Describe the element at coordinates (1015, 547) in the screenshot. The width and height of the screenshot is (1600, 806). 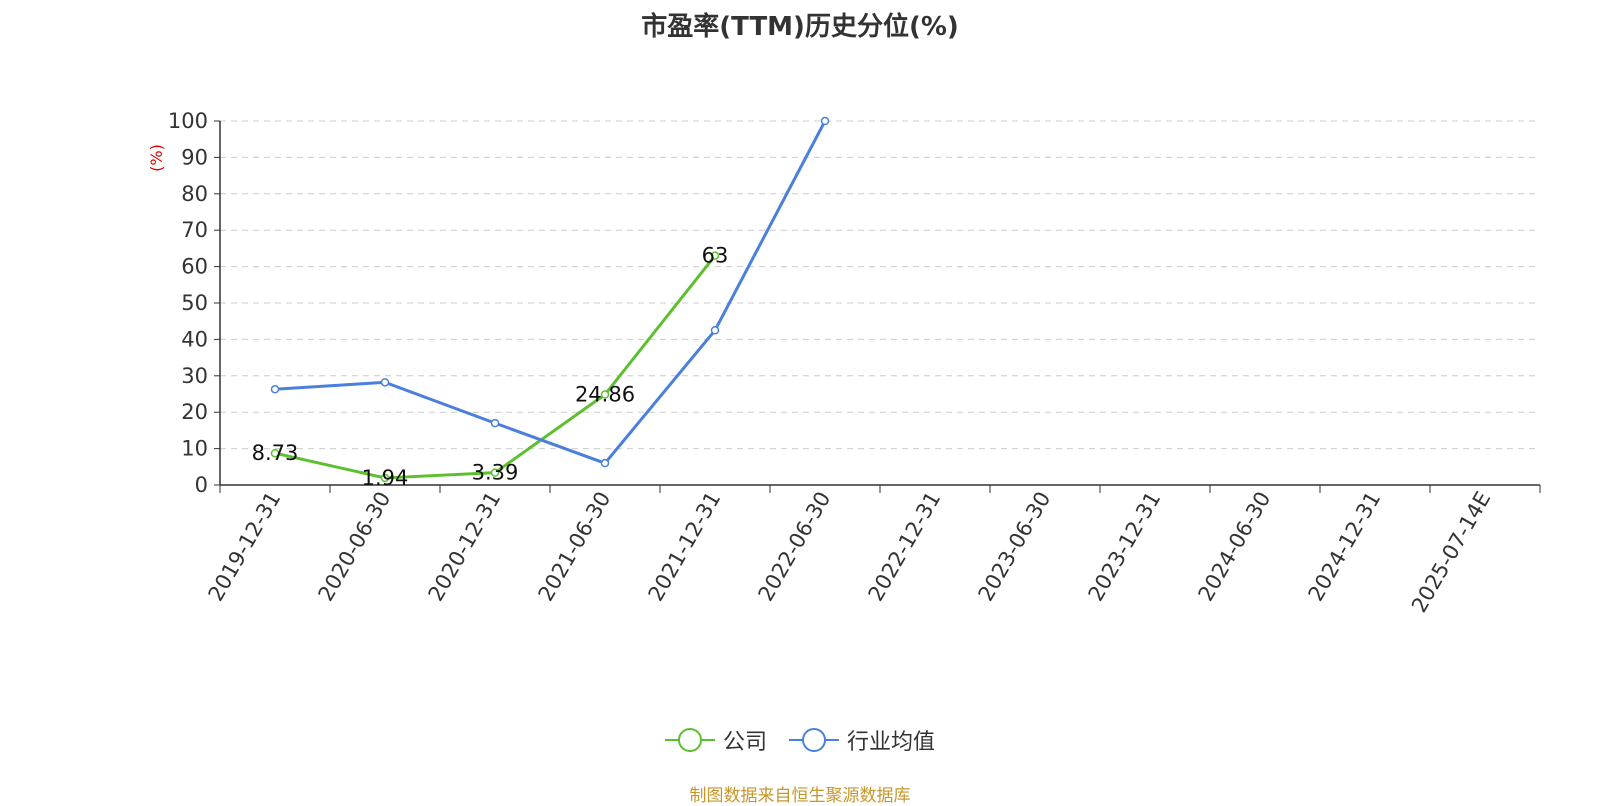
I see `x-tick-label: 2023-06-30` at that location.